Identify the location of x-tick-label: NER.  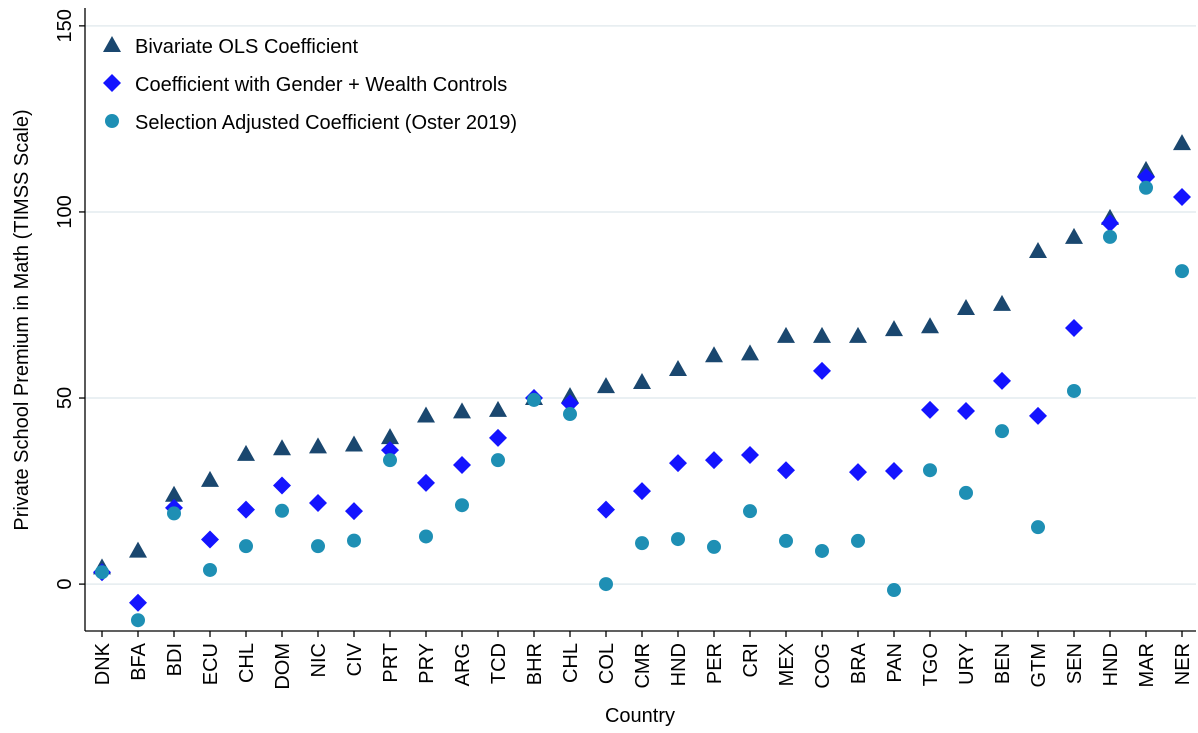
(1183, 664).